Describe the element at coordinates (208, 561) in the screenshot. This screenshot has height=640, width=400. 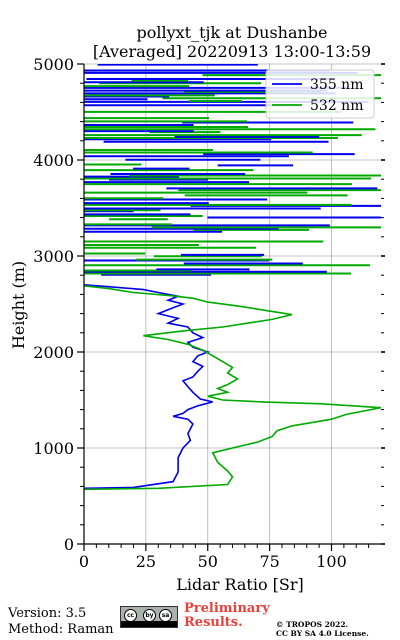
I see `x-tick-label: 50` at that location.